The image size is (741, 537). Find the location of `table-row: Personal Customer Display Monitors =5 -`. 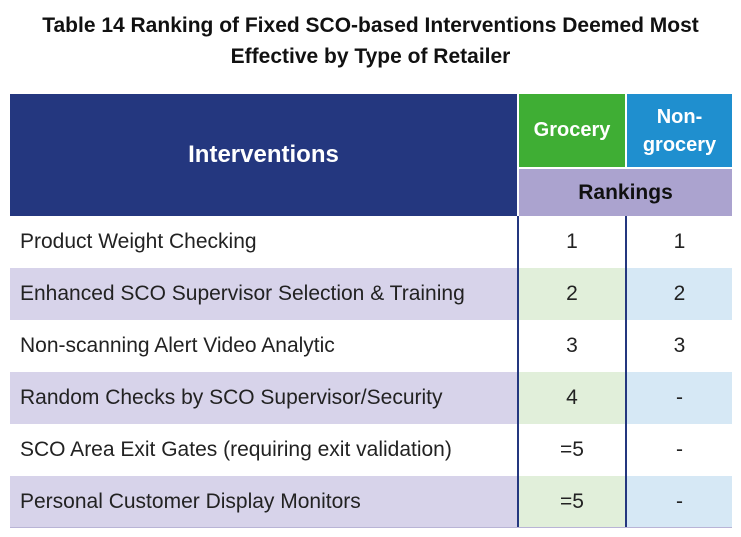

table-row: Personal Customer Display Monitors =5 - is located at coordinates (371, 502).